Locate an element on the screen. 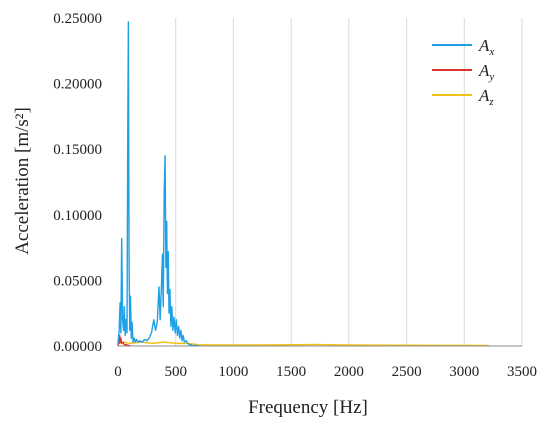 This screenshot has width=550, height=423. y-tick-label: 0.15000 is located at coordinates (77, 150).